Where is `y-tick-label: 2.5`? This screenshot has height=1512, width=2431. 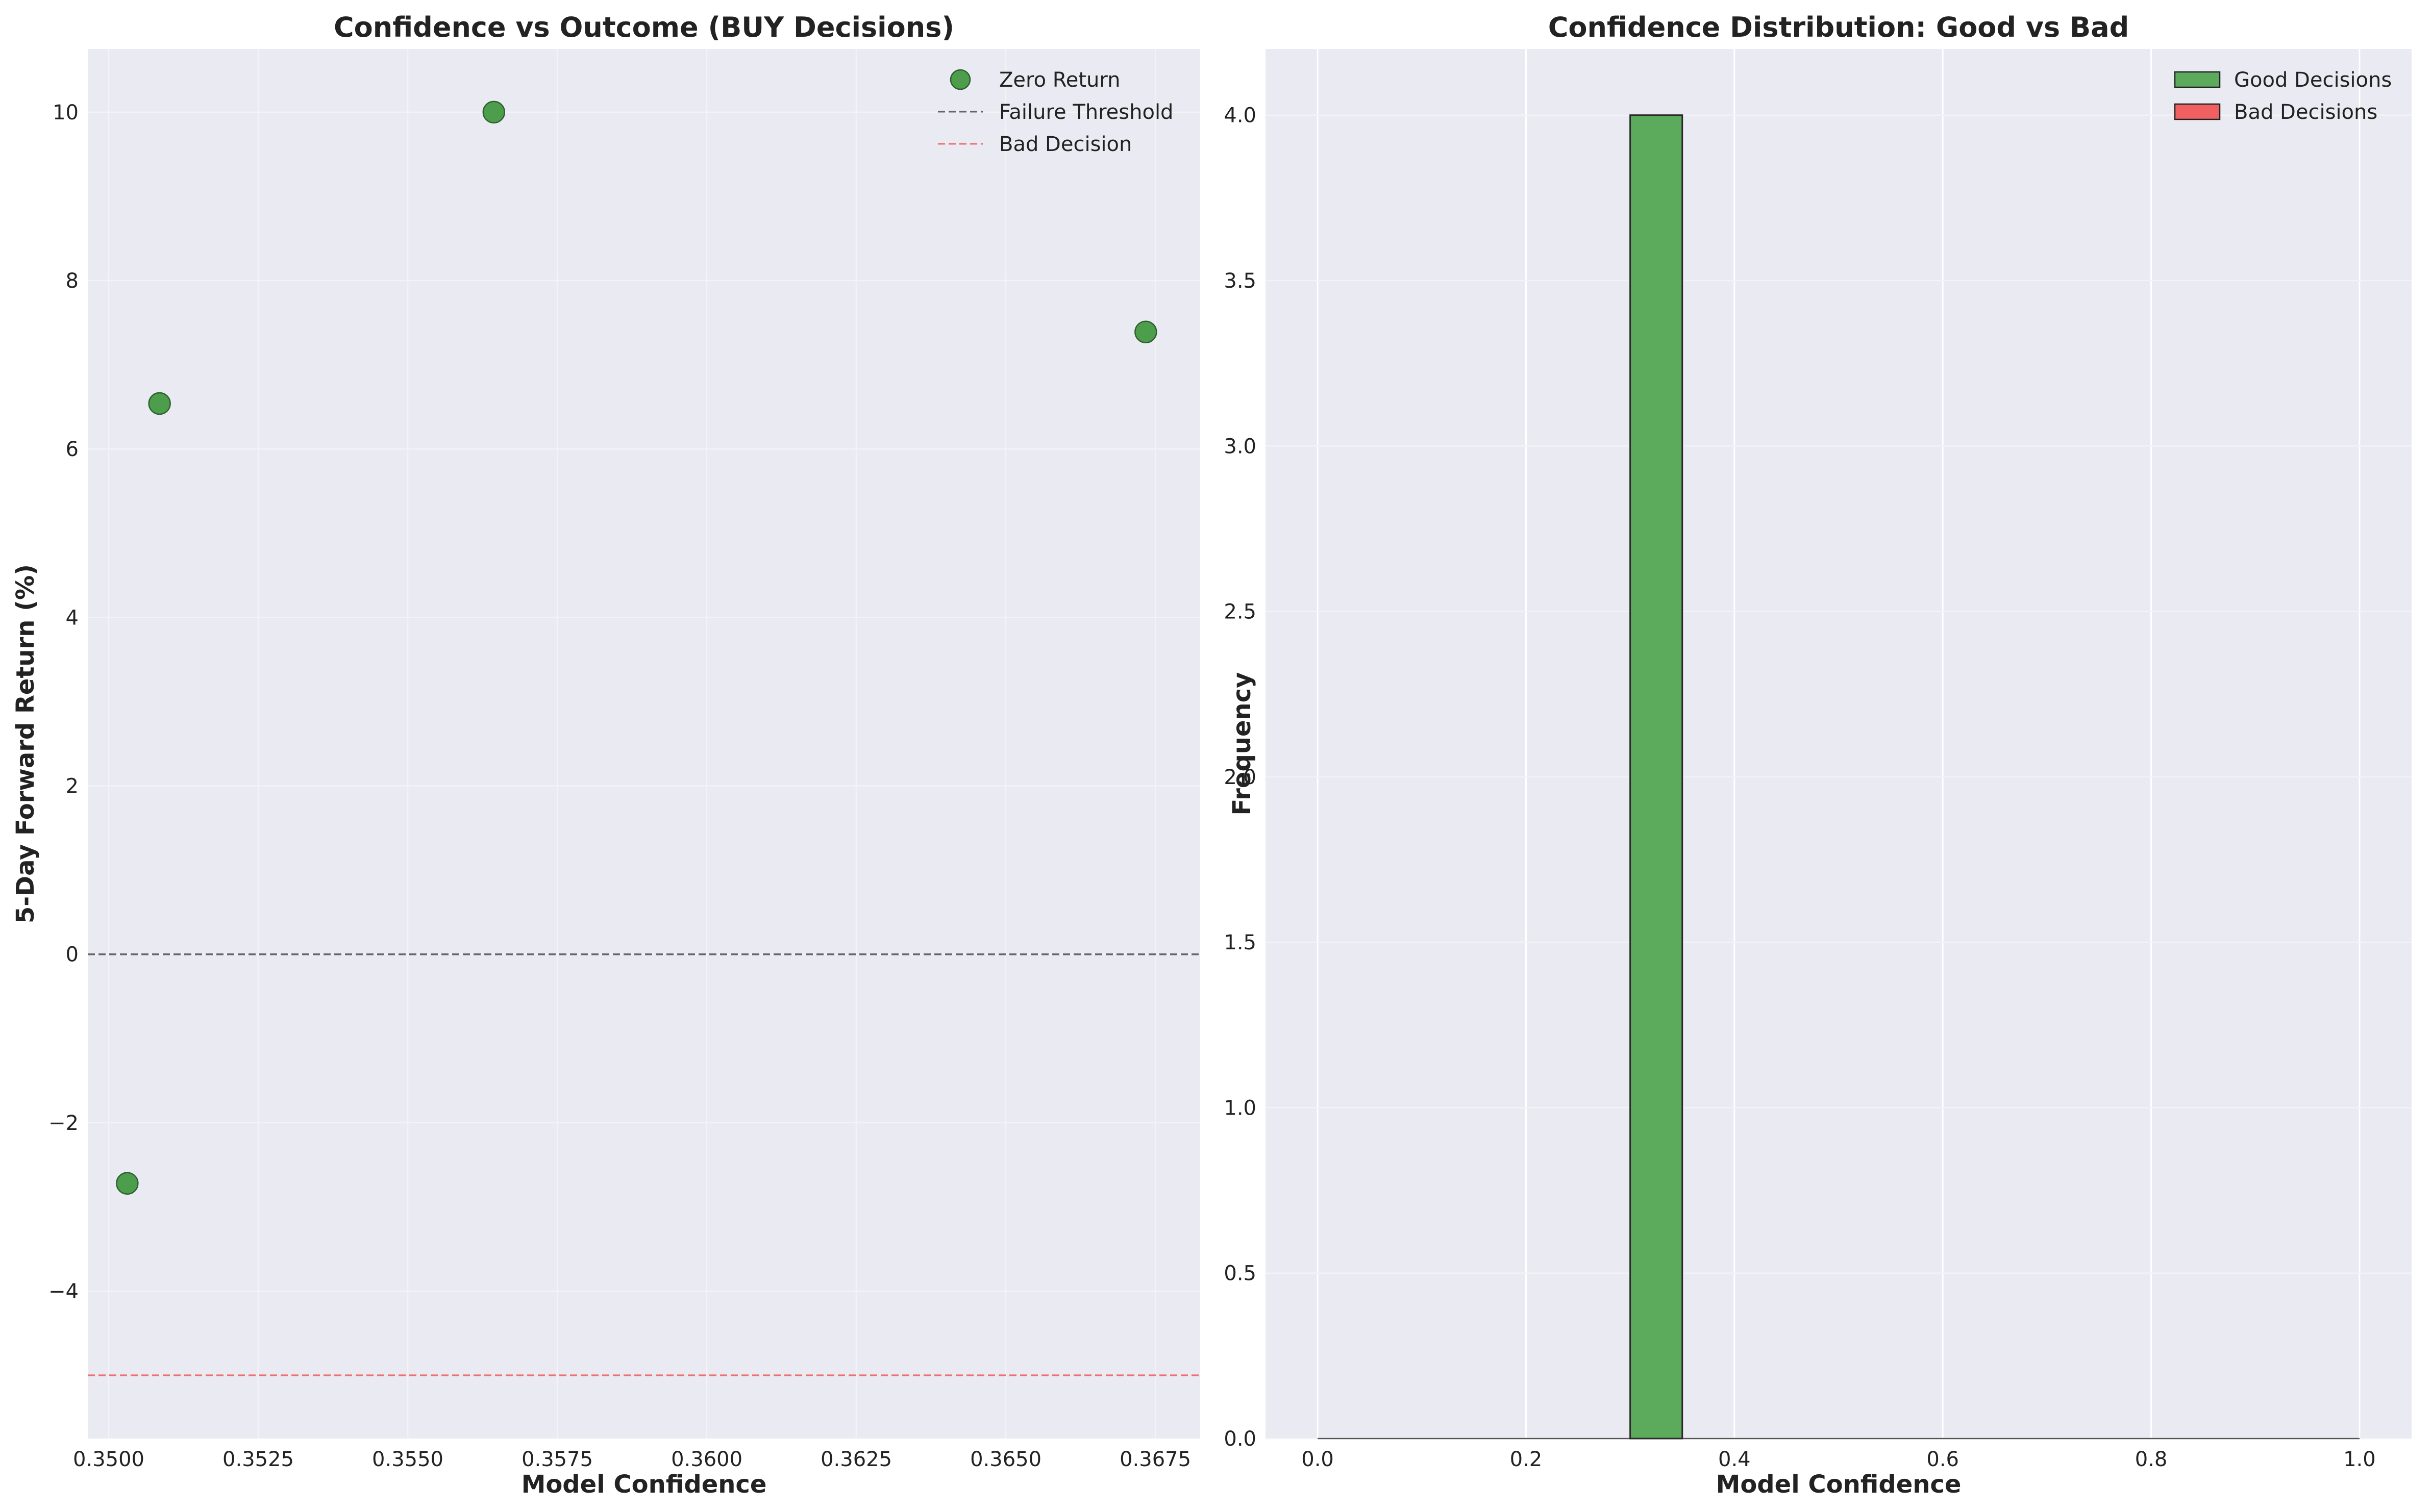
y-tick-label: 2.5 is located at coordinates (1240, 612).